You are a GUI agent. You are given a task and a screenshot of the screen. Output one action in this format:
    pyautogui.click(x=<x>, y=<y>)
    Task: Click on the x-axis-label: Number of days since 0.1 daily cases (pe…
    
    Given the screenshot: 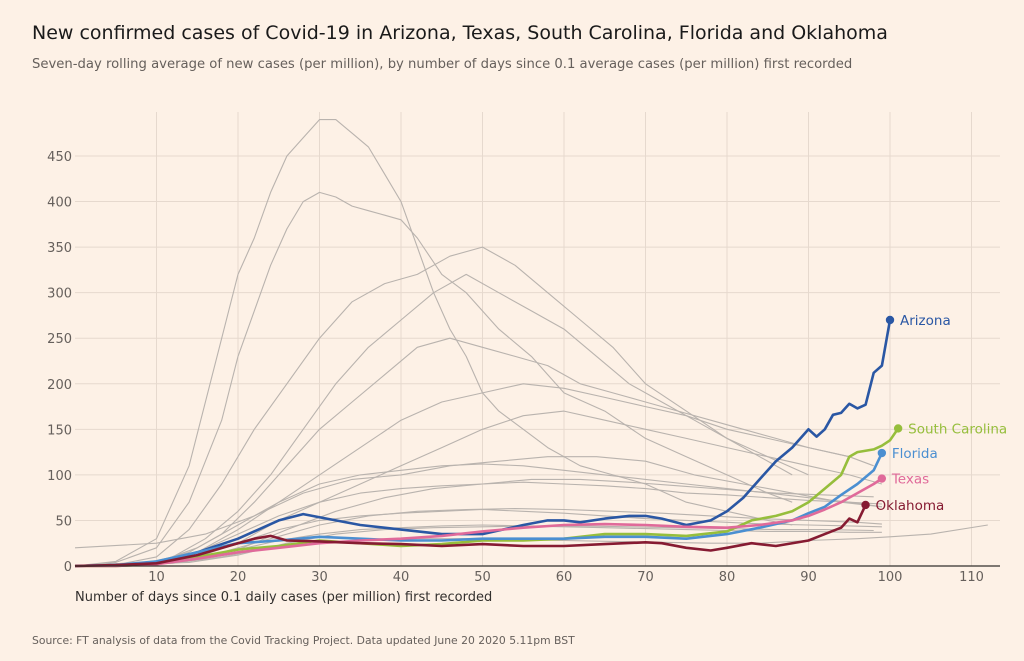 What is the action you would take?
    pyautogui.click(x=283, y=597)
    